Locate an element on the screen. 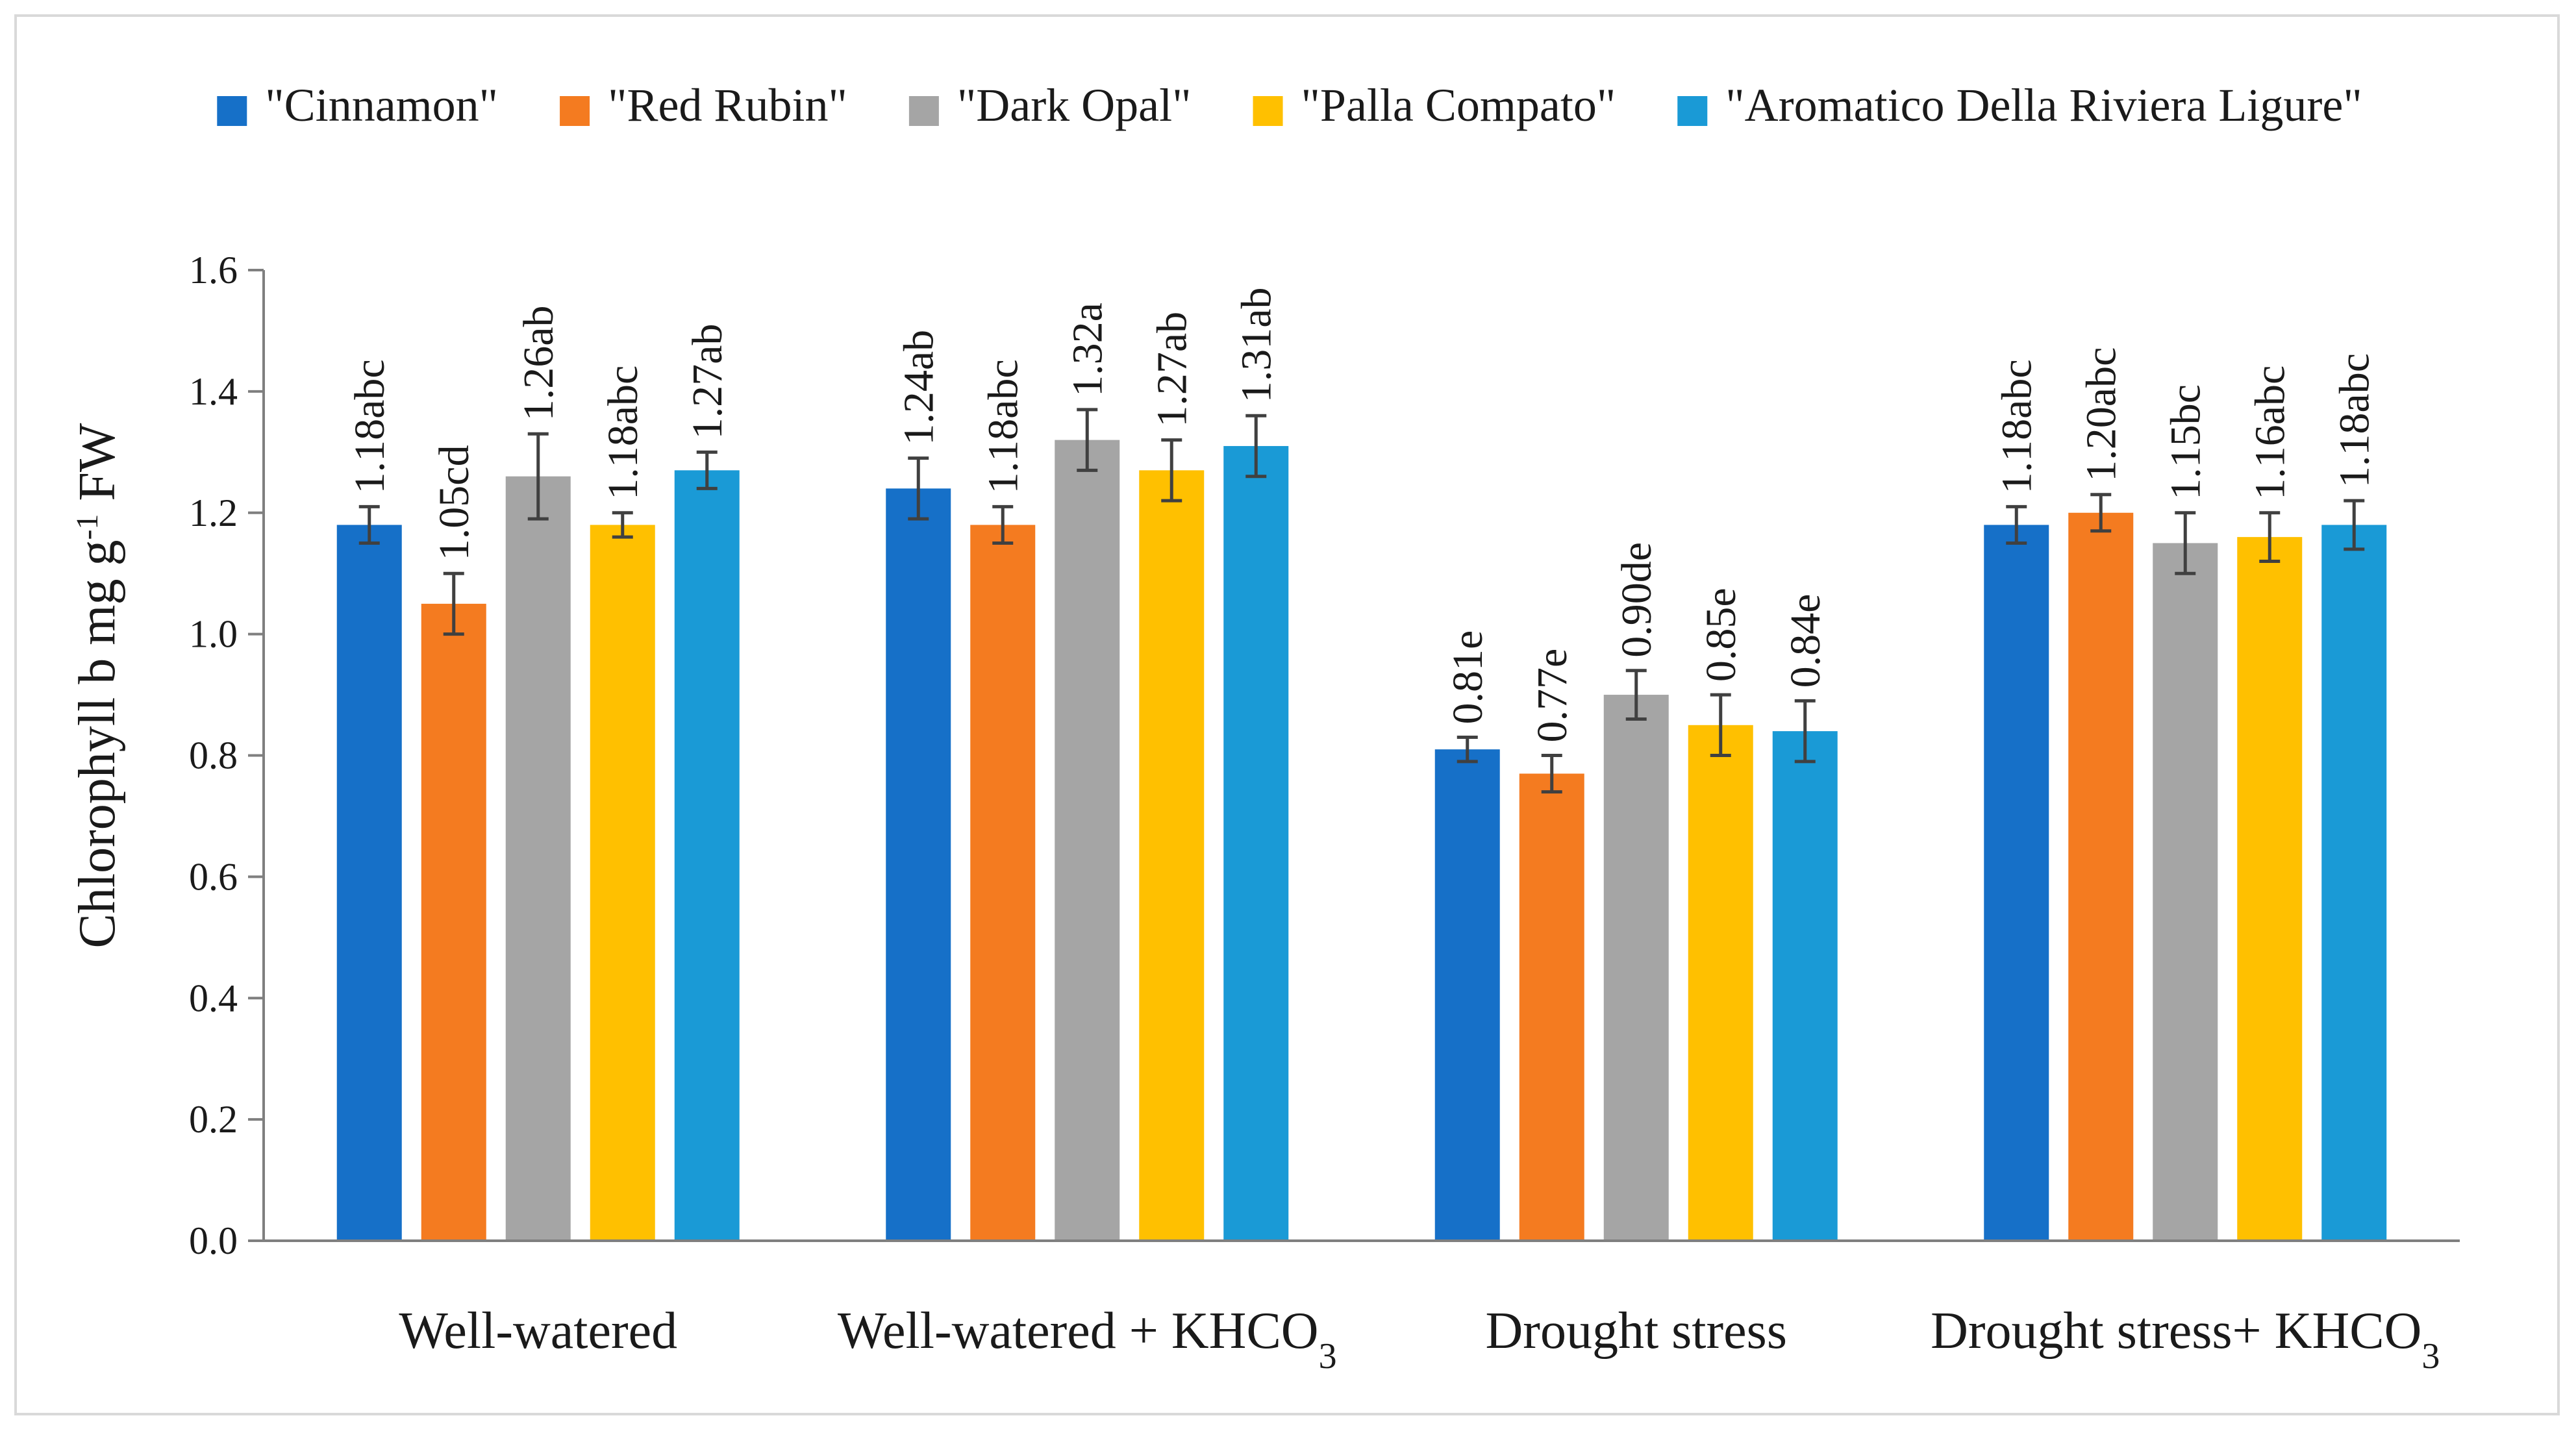 The width and height of the screenshot is (2576, 1431). data-label: 1.24ab is located at coordinates (918, 387).